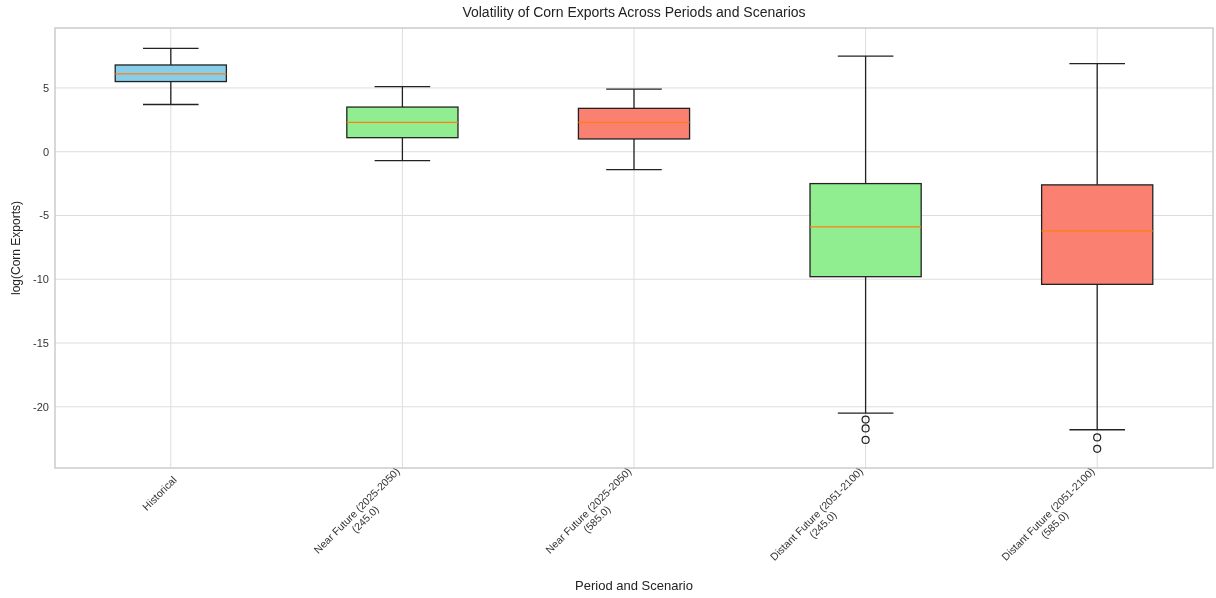  I want to click on chart-title: Volatility of Corn Exports Across Periods and Scenarios, so click(634, 12).